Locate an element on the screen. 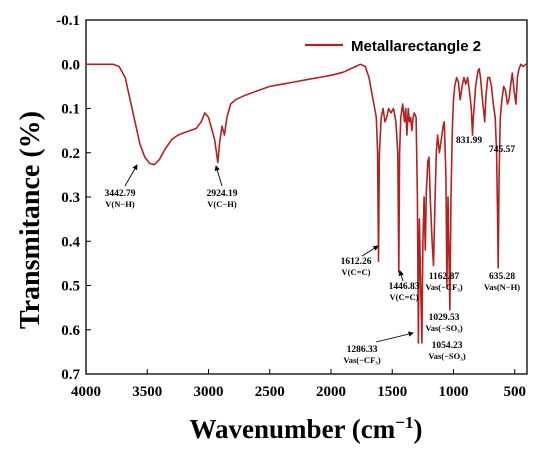 This screenshot has height=449, width=550. peak-annotation: 745.57 is located at coordinates (502, 150).